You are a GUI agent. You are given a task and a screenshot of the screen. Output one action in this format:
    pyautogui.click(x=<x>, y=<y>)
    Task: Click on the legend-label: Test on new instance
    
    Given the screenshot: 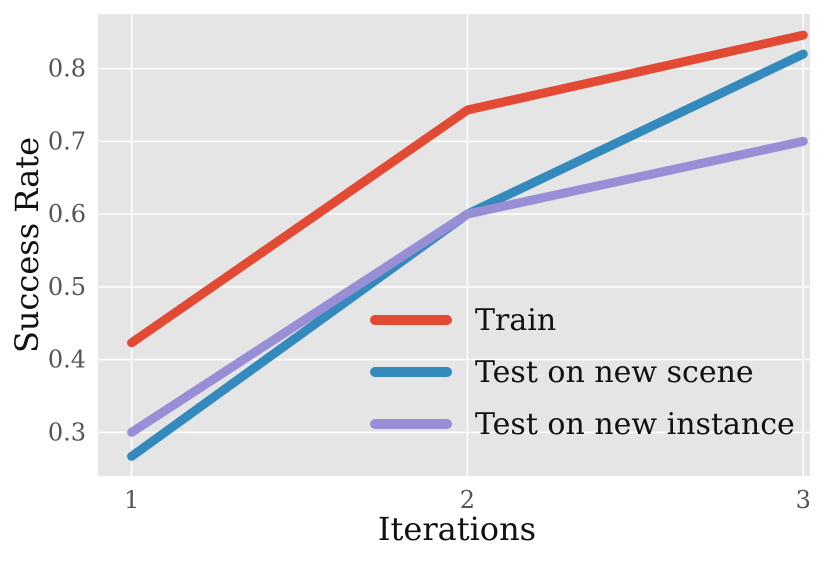 What is the action you would take?
    pyautogui.click(x=635, y=424)
    